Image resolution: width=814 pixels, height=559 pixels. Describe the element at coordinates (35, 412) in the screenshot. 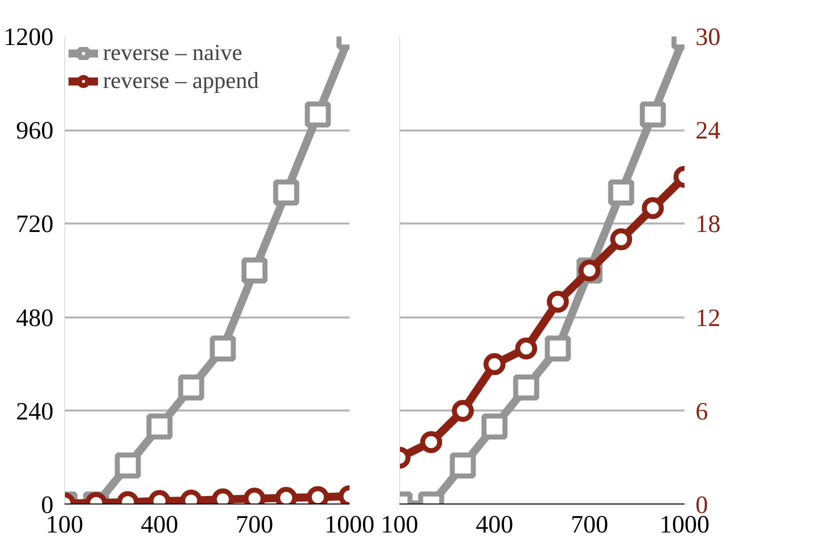

I see `y-tick-label: 240` at that location.